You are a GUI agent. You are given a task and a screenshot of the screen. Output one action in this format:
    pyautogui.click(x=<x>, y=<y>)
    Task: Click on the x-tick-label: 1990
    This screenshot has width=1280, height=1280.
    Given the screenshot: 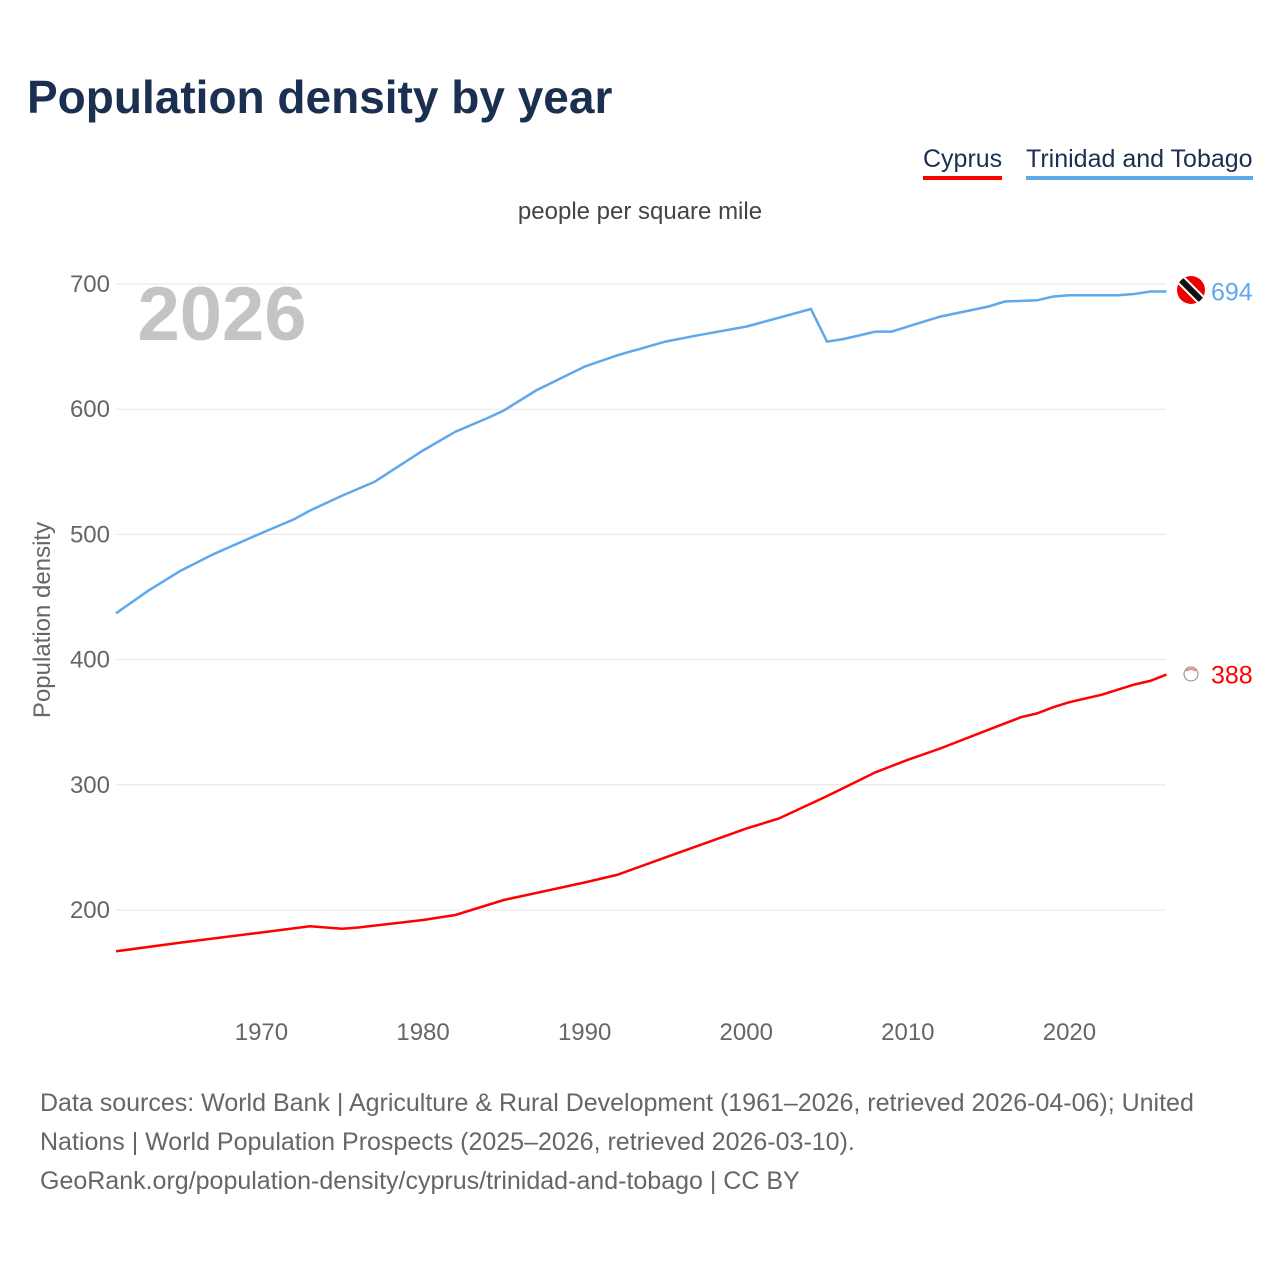 What is the action you would take?
    pyautogui.click(x=584, y=1032)
    